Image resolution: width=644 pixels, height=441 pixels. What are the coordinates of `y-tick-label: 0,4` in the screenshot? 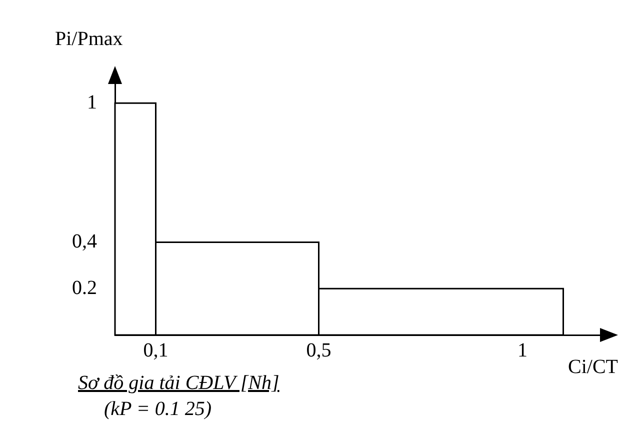 It's located at (84, 241).